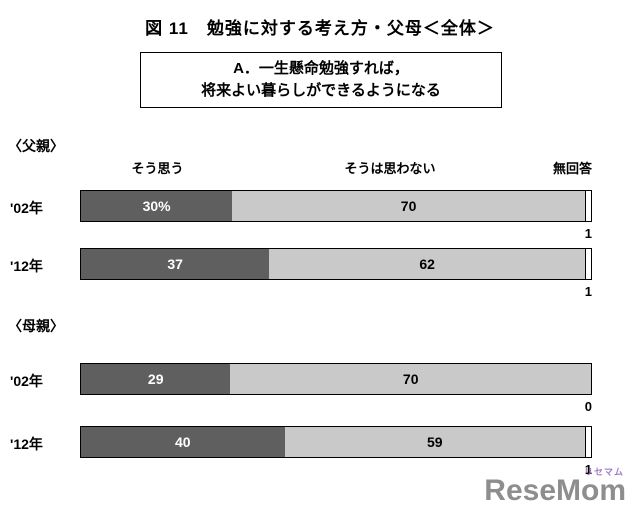  I want to click on segment-agree: 37, so click(175, 264).